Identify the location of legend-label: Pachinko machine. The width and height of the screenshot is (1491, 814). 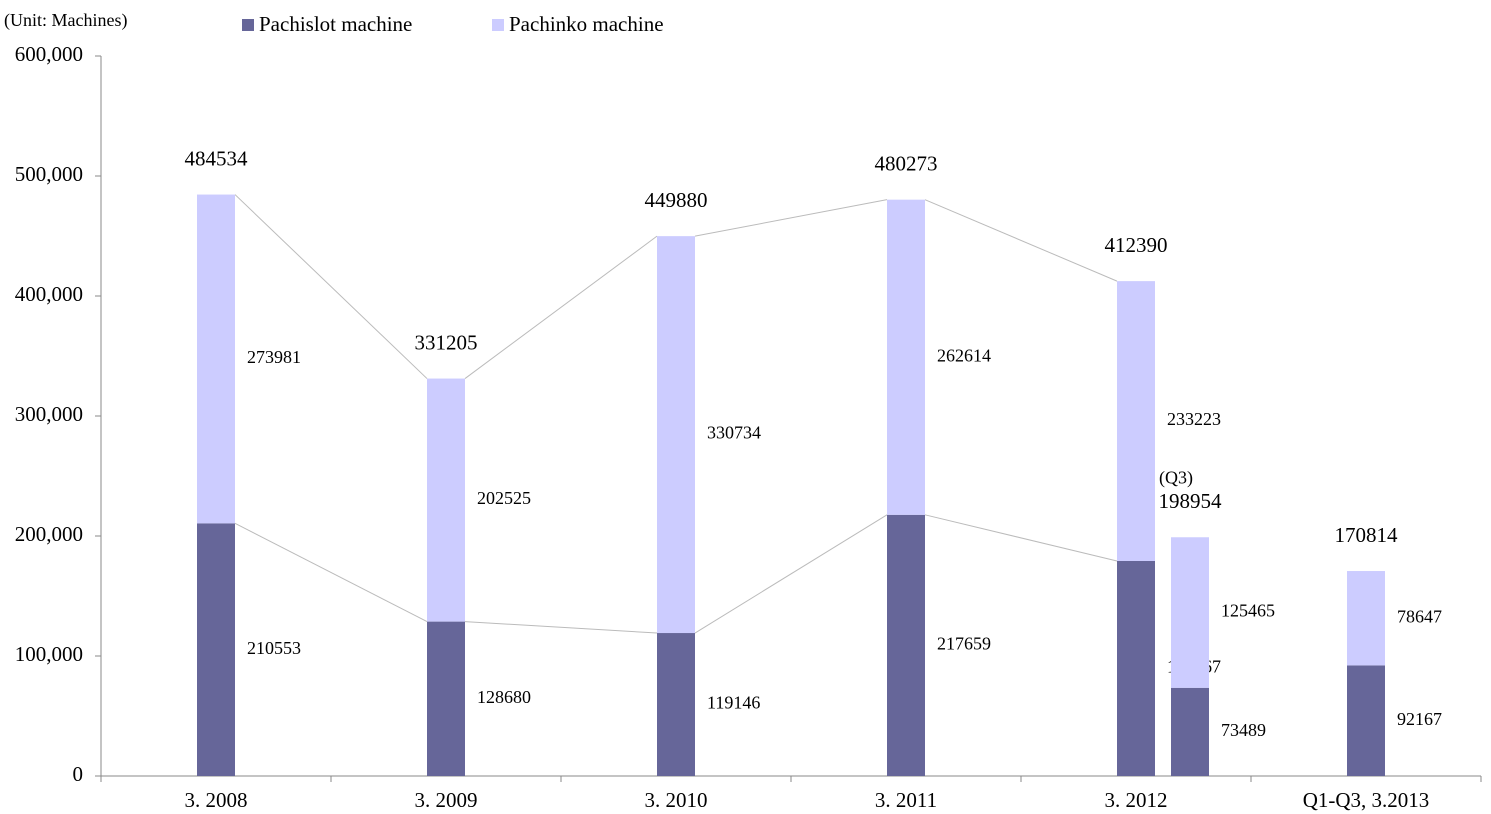
(586, 24).